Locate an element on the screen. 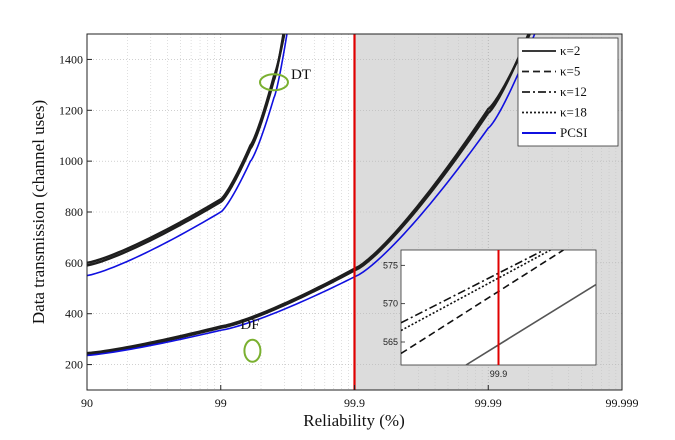  y-tick-label: 600 is located at coordinates (74, 263).